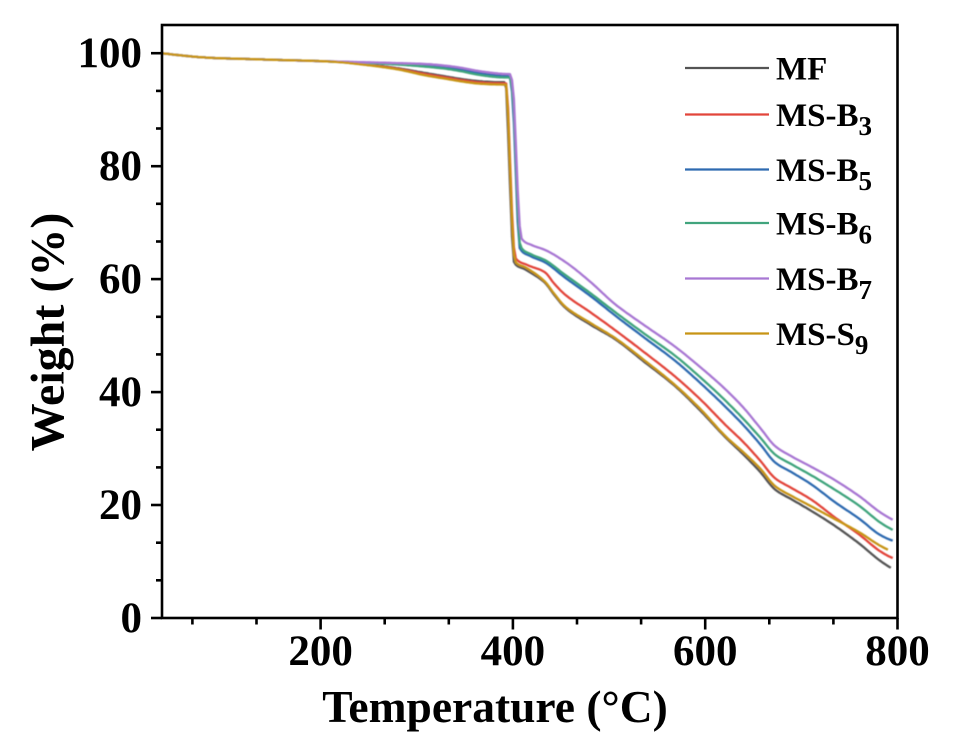 The height and width of the screenshot is (750, 955). Describe the element at coordinates (48, 332) in the screenshot. I see `svg-text: Weight (%)` at that location.